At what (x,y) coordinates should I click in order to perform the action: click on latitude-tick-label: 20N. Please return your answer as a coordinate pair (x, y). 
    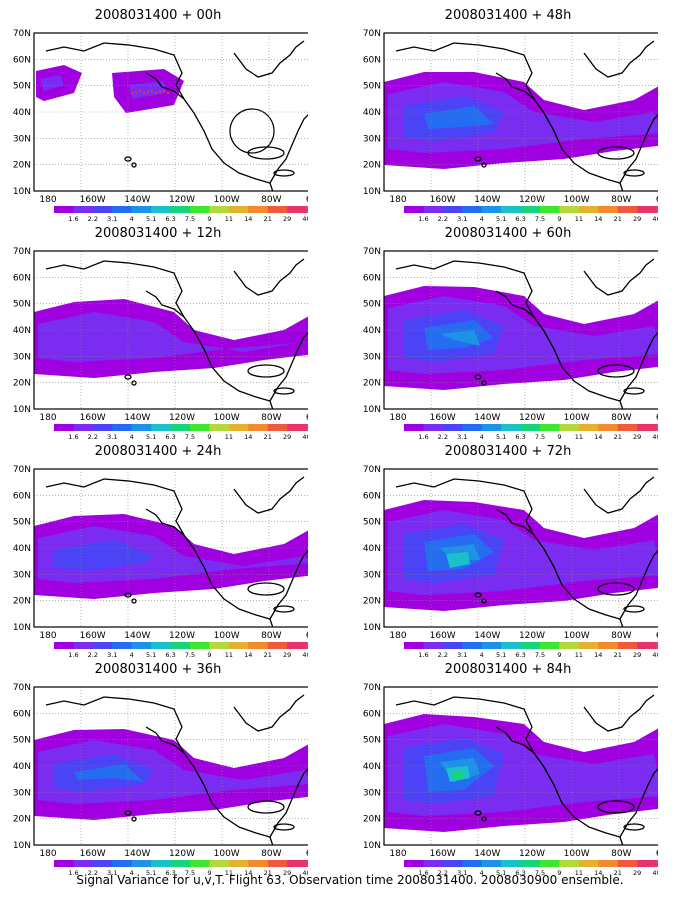
    Looking at the image, I should click on (372, 602).